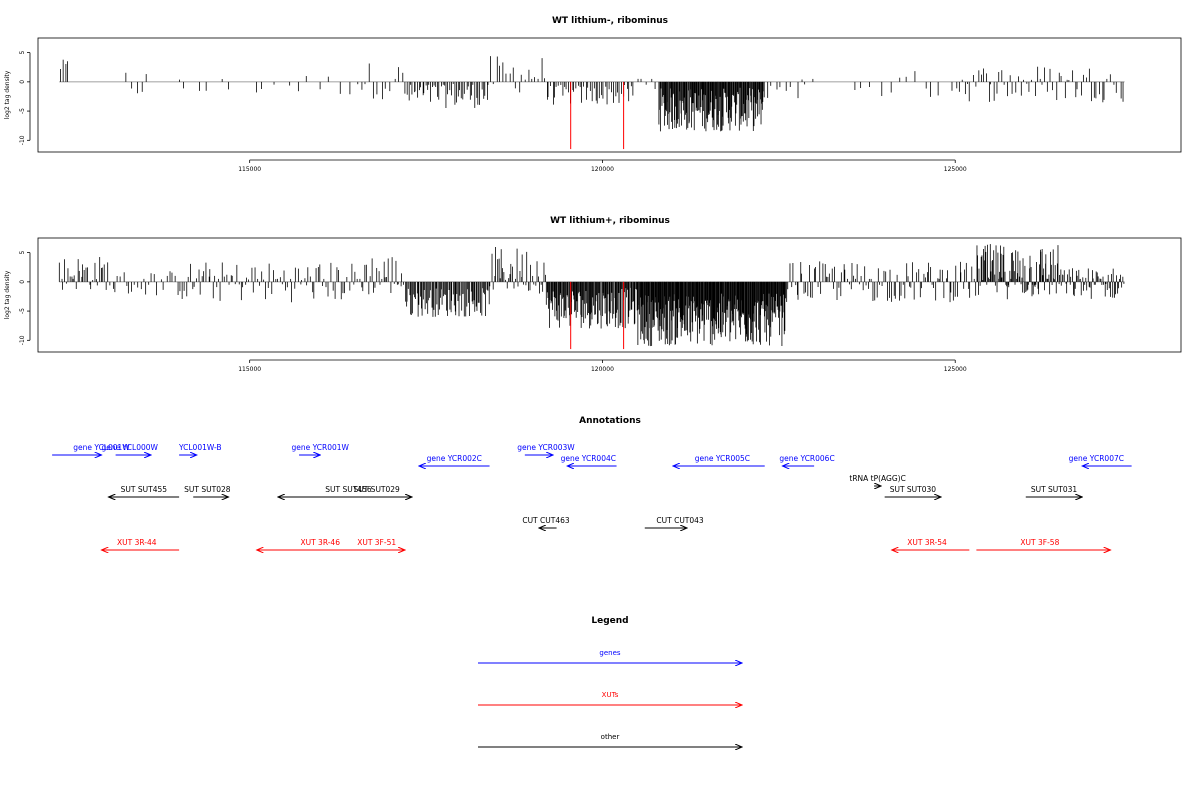 This screenshot has height=800, width=1200. Describe the element at coordinates (609, 621) in the screenshot. I see `legend-title: Legend` at that location.